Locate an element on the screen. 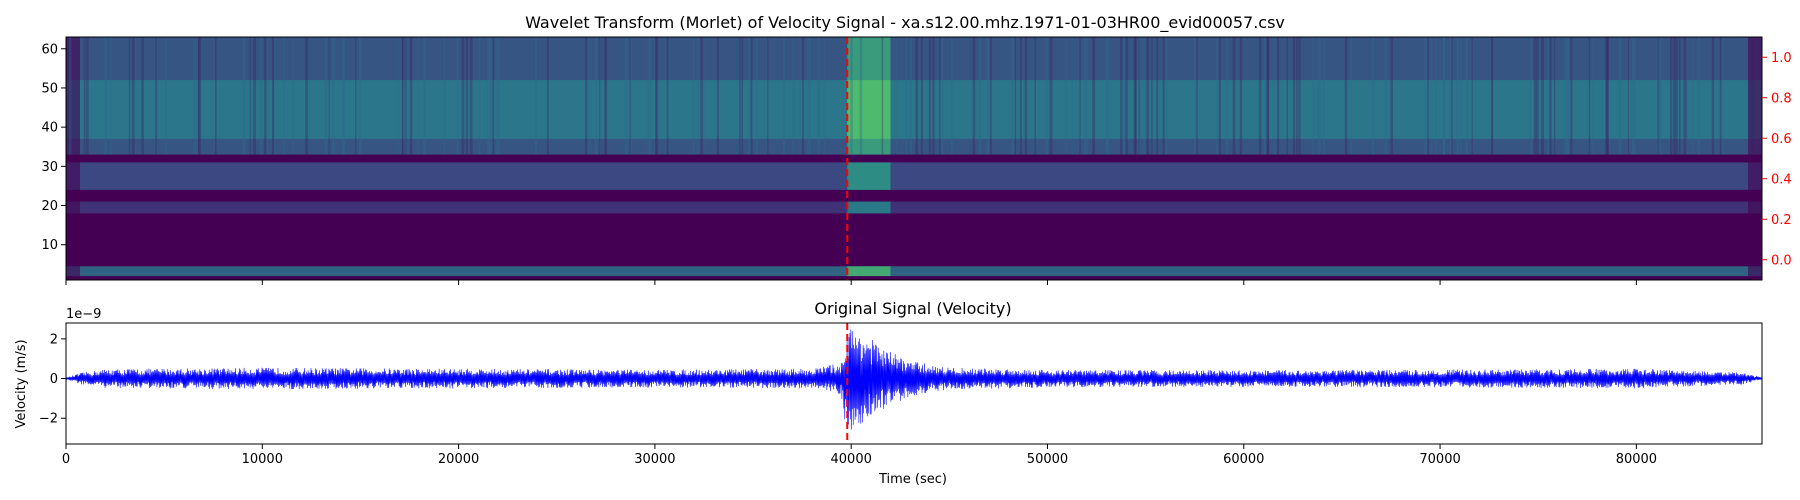 This screenshot has width=1800, height=500. heatmap-y-tick-label: 60 is located at coordinates (49, 49).